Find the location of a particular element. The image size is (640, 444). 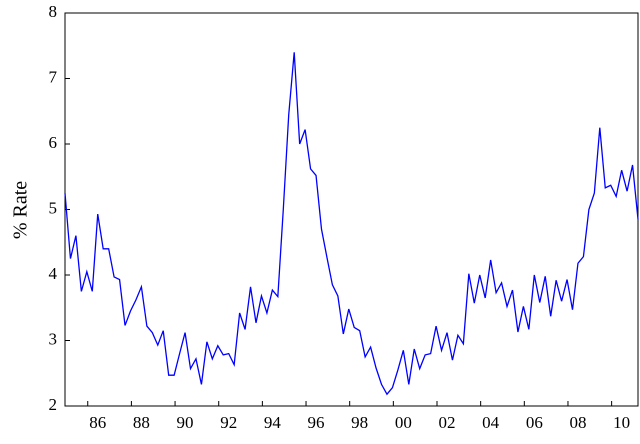

x-tick-label: 08 is located at coordinates (577, 422).